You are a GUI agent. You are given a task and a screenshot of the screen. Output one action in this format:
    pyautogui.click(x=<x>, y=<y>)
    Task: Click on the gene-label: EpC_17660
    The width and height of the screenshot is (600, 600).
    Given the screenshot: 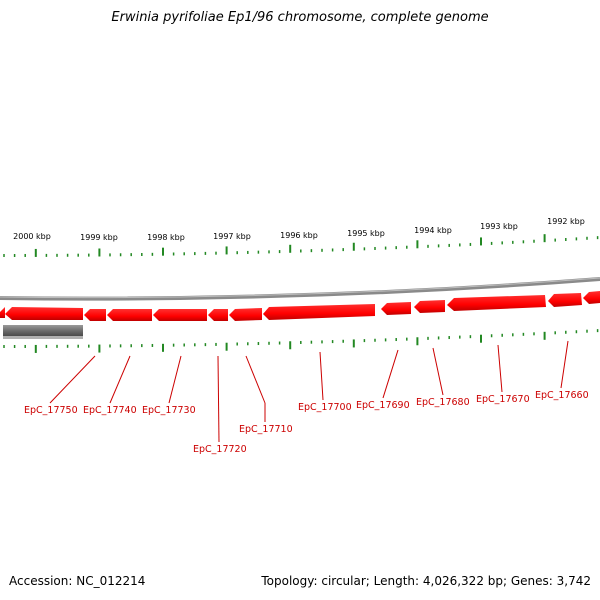 What is the action you would take?
    pyautogui.click(x=562, y=395)
    